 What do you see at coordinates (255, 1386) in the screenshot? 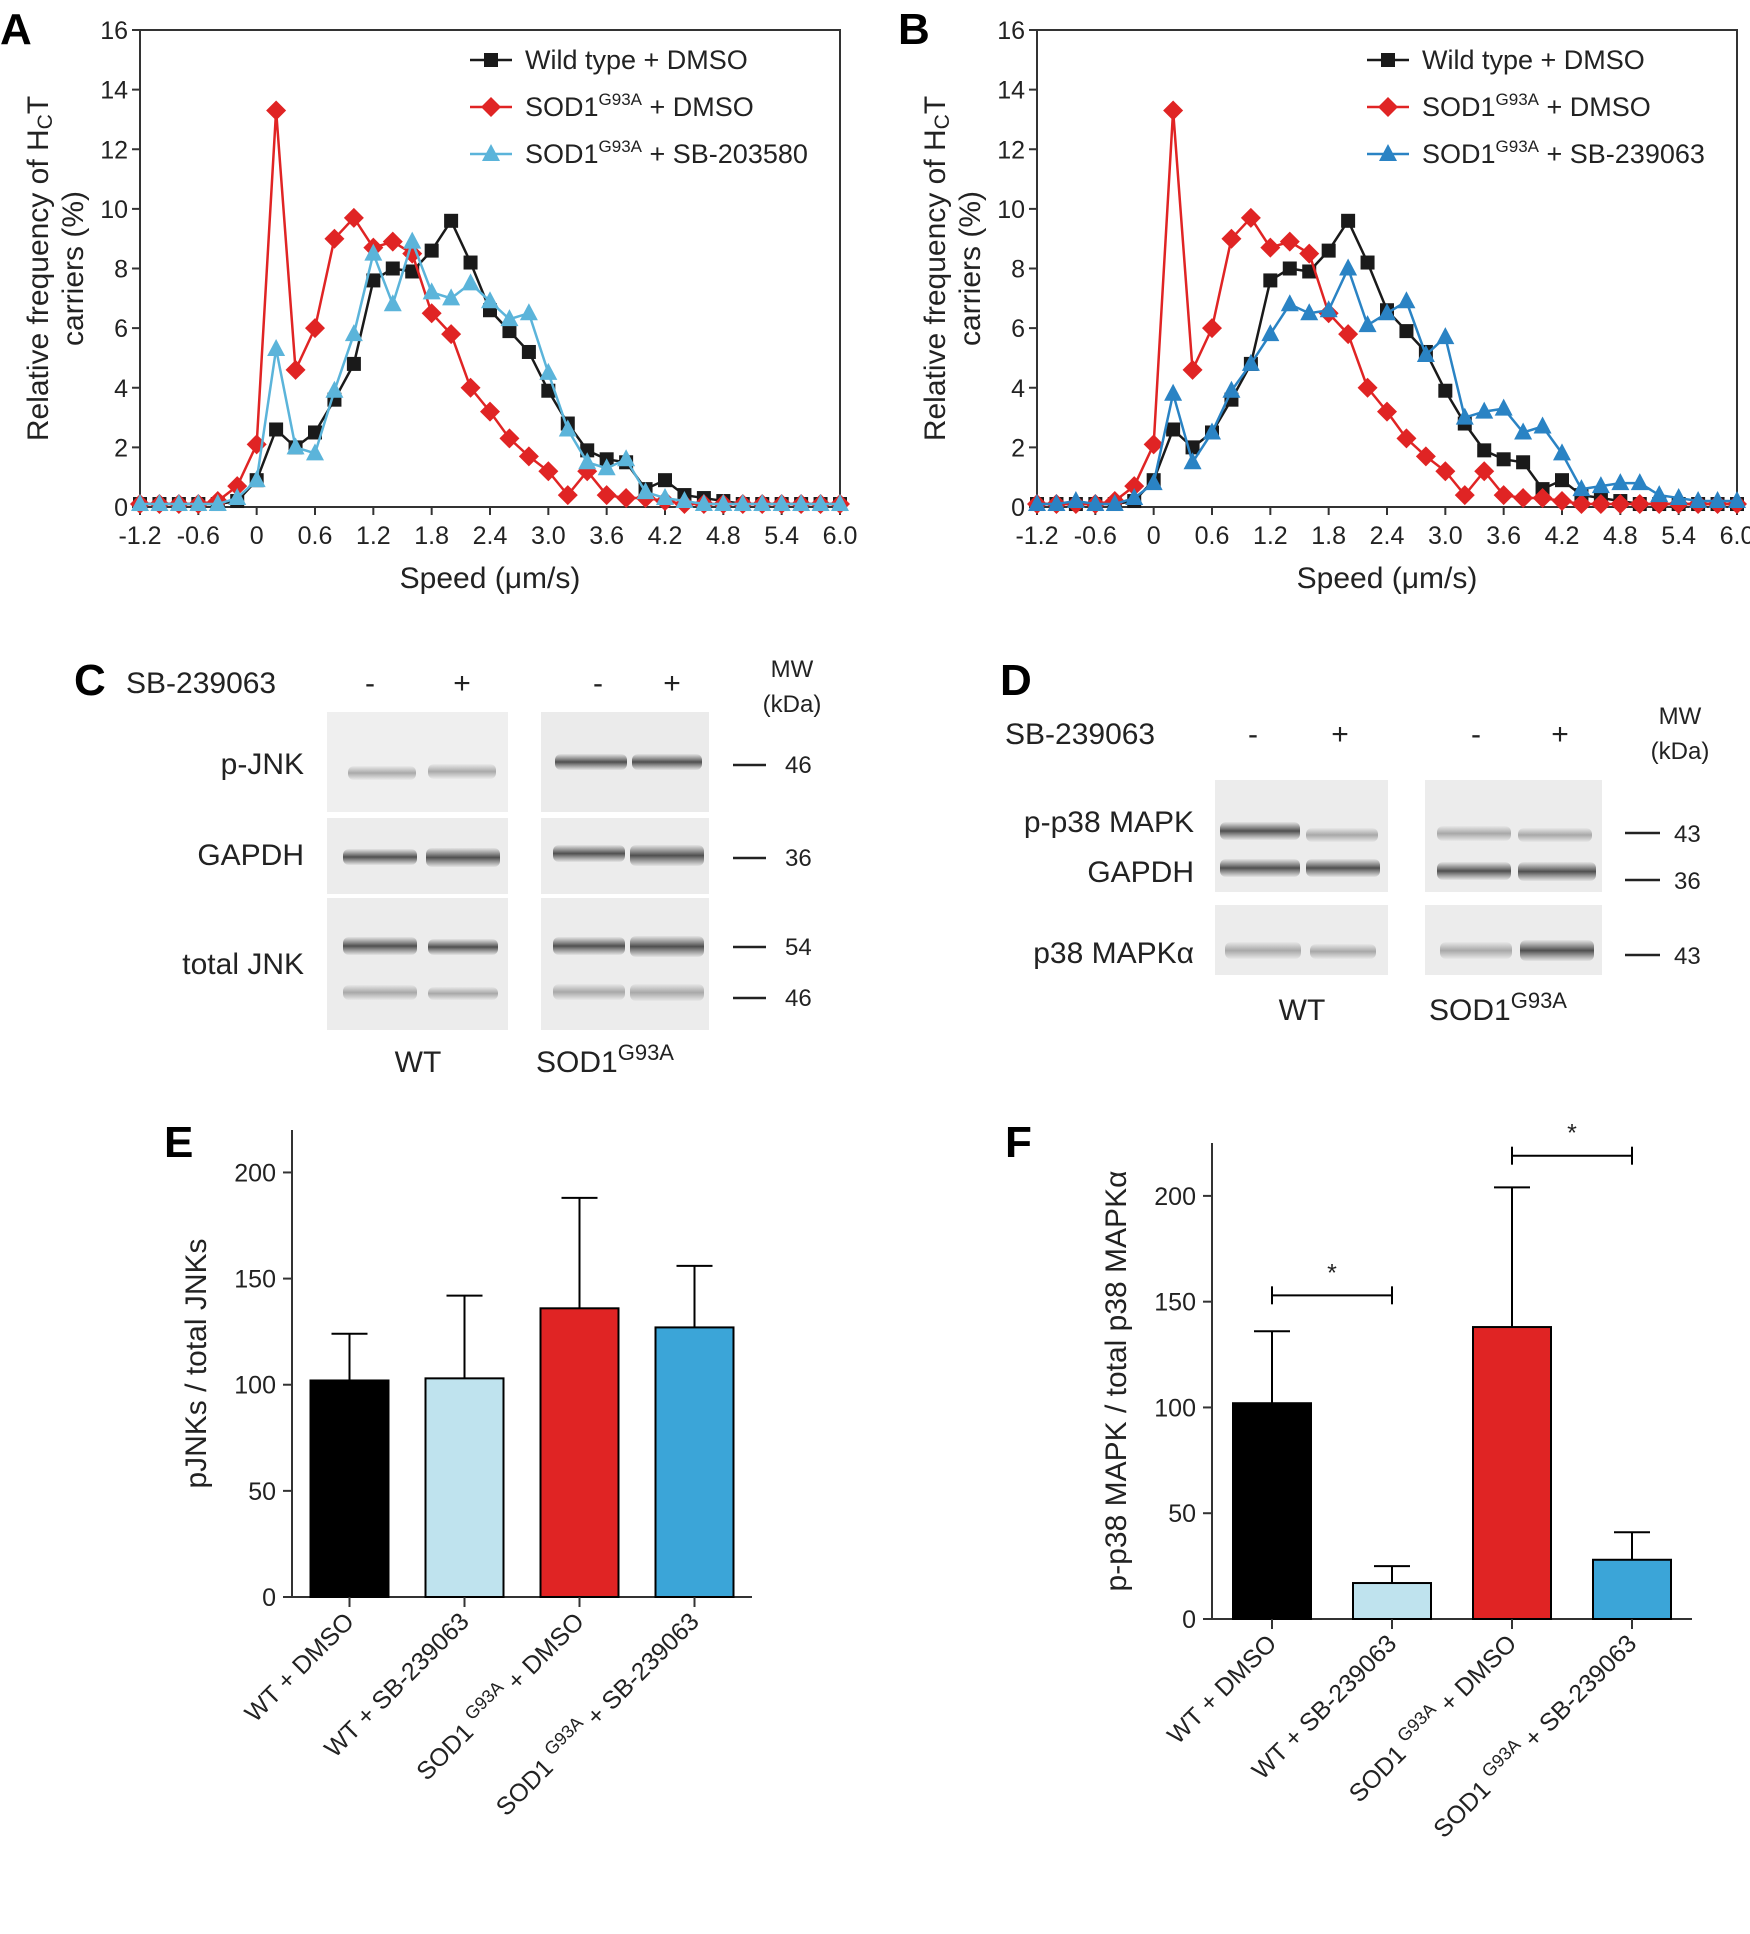
I see `y-tick-label: 100` at bounding box center [255, 1386].